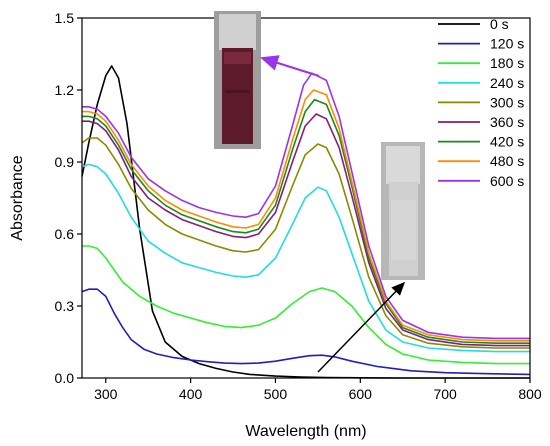 This screenshot has height=446, width=550. Describe the element at coordinates (290, 66) in the screenshot. I see `arrow-to-red-cuvette` at that location.